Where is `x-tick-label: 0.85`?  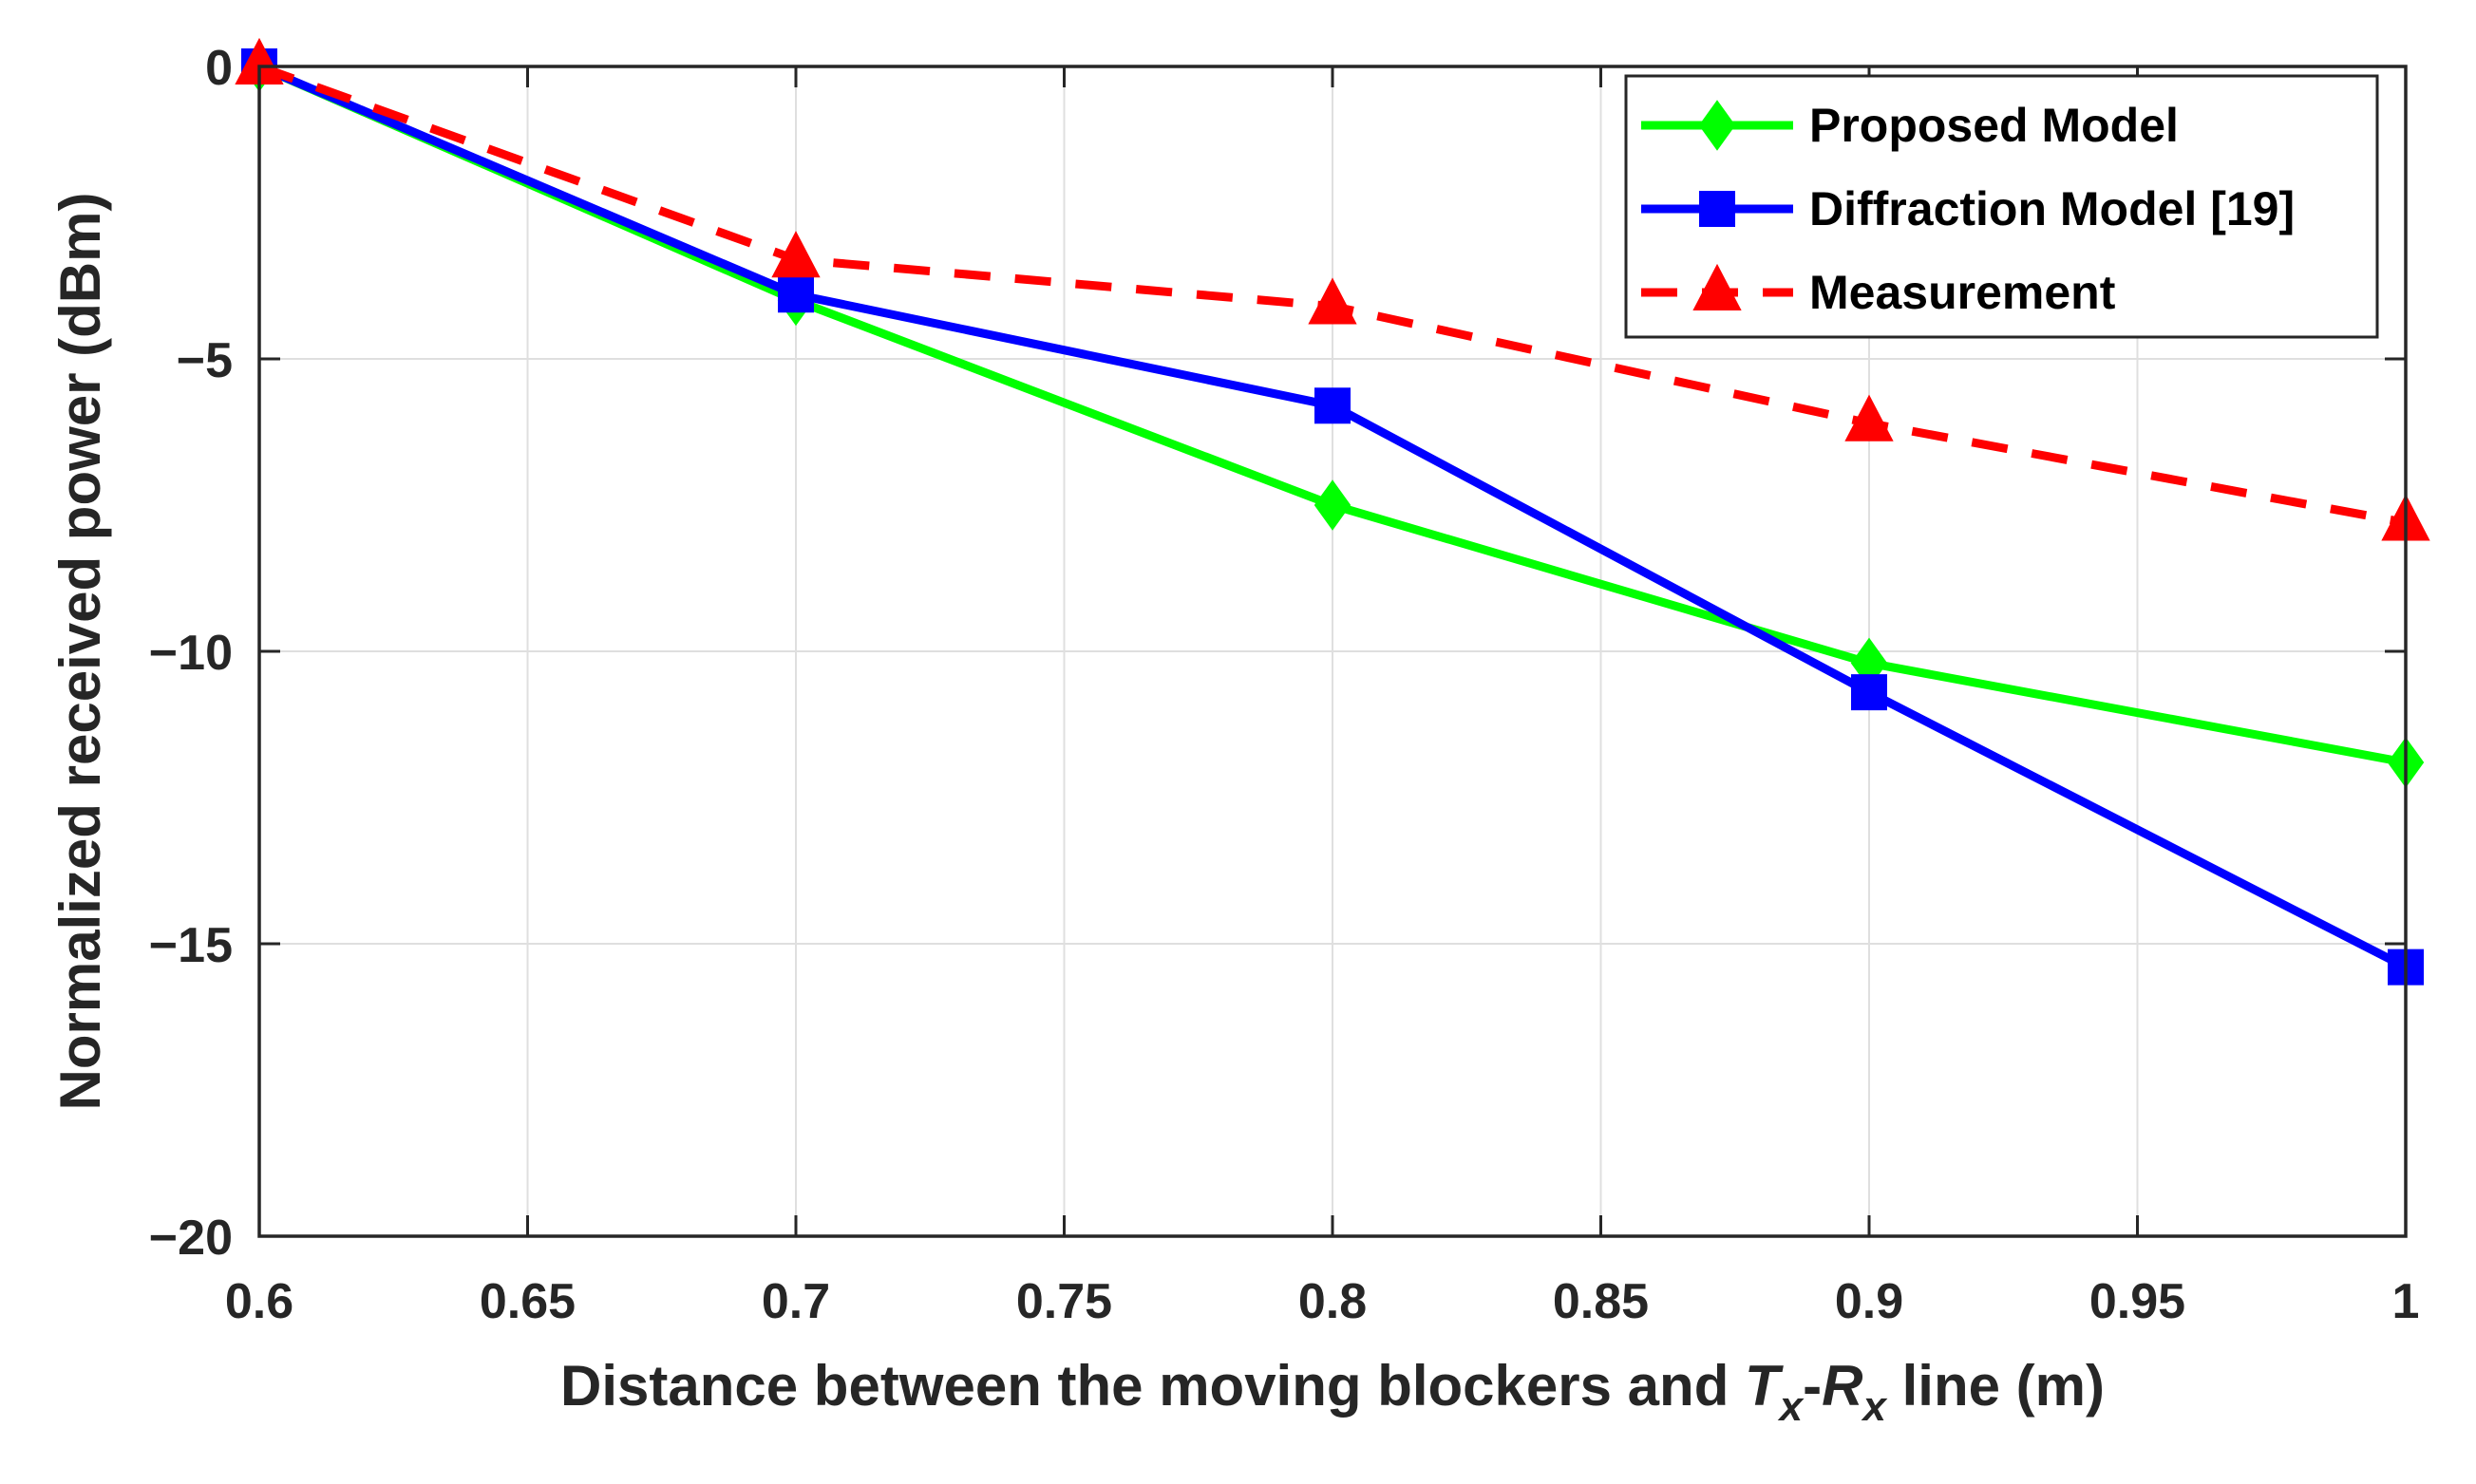
x-tick-label: 0.85 is located at coordinates (1601, 1301).